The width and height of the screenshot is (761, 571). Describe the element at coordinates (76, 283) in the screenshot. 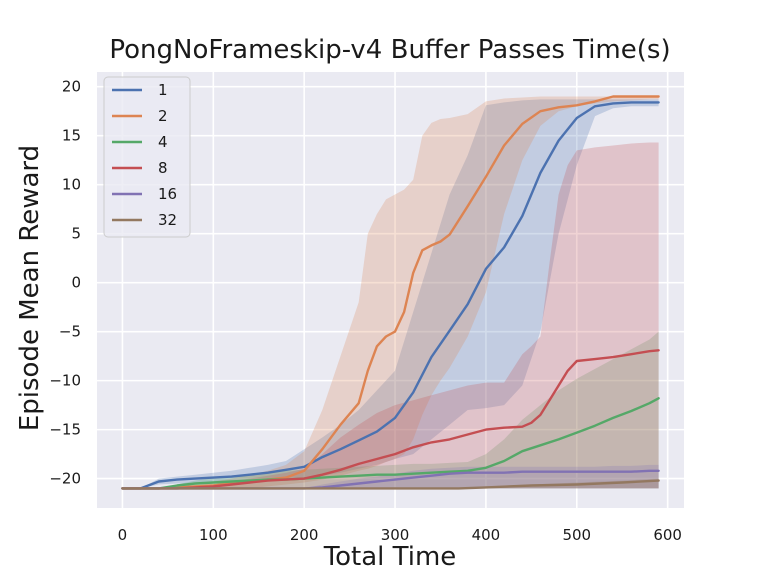

I see `y-tick-label: 0` at that location.